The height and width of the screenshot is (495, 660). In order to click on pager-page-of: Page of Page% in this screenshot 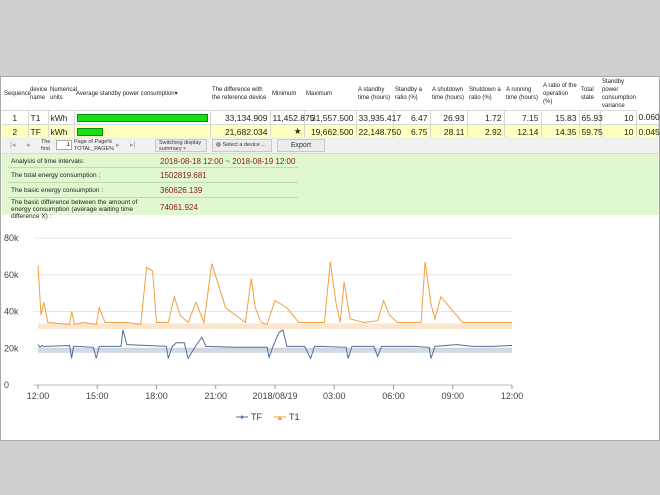, I will do `click(93, 142)`.